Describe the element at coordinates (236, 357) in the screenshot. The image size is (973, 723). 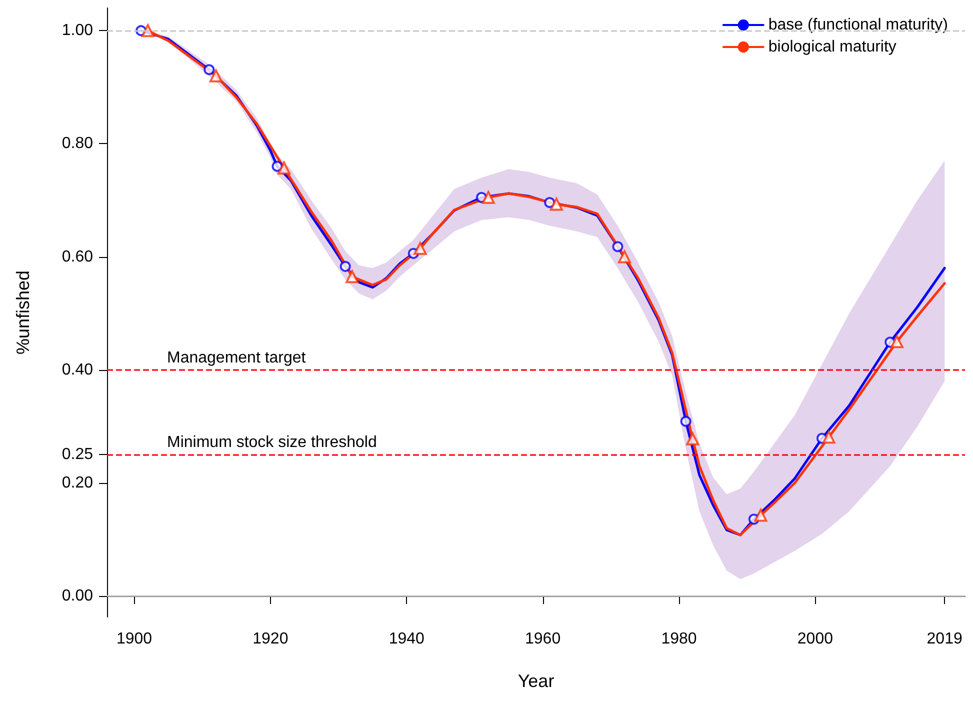
I see `ref-line-label: Management target` at that location.